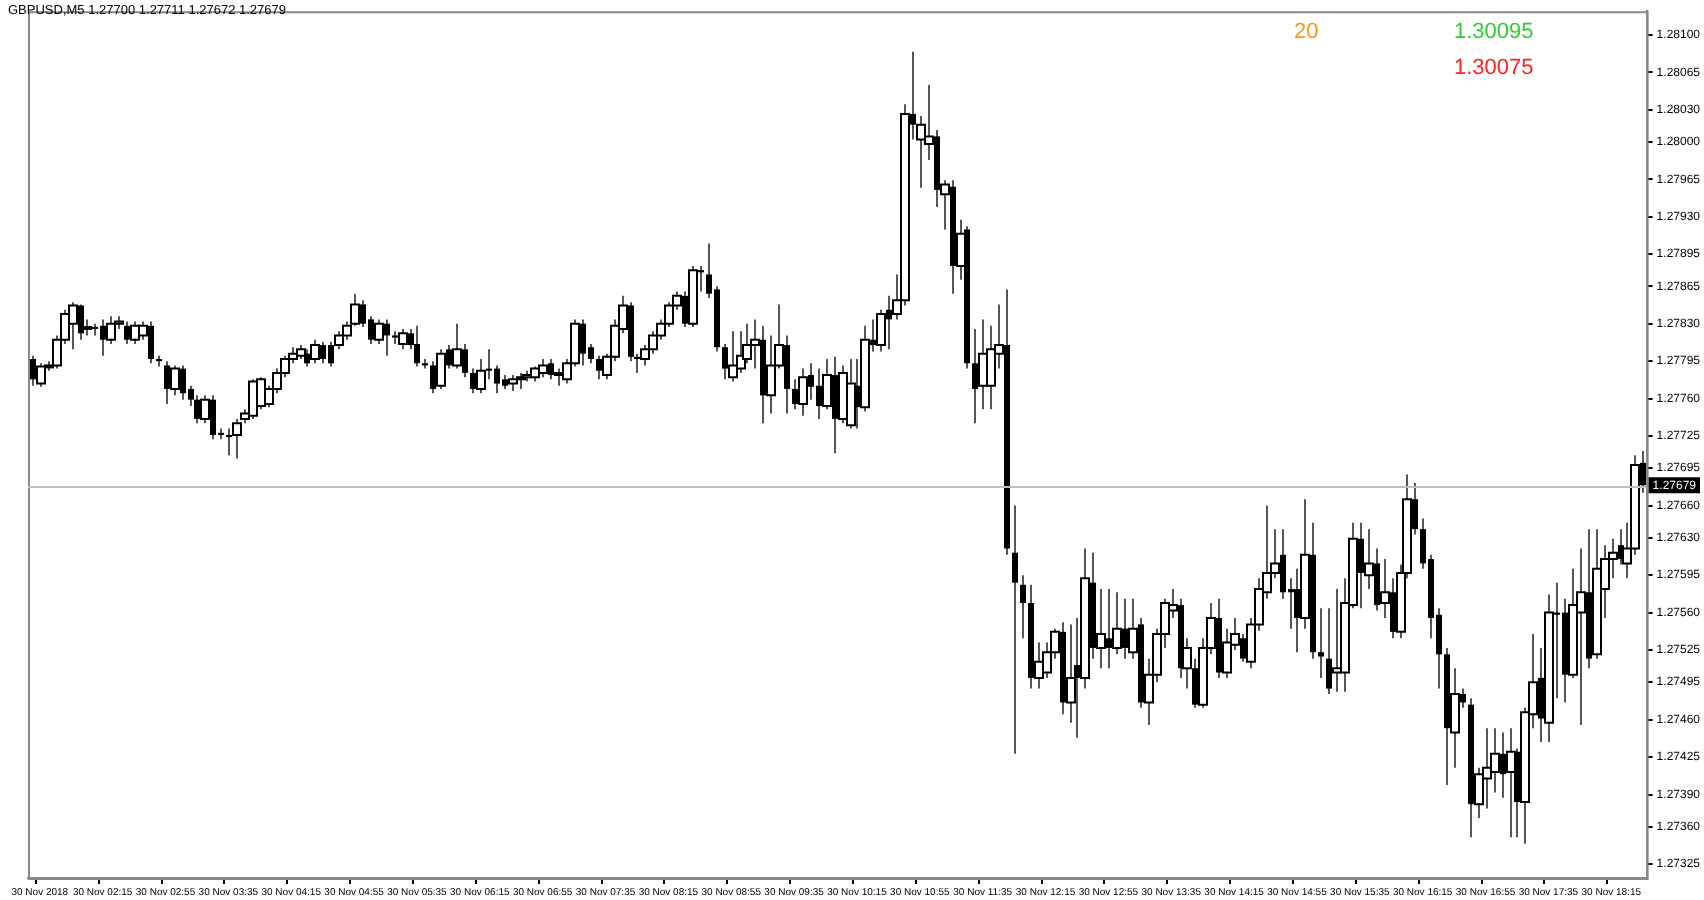 This screenshot has width=1704, height=900. What do you see at coordinates (1494, 68) in the screenshot?
I see `annotation: 1.30075` at bounding box center [1494, 68].